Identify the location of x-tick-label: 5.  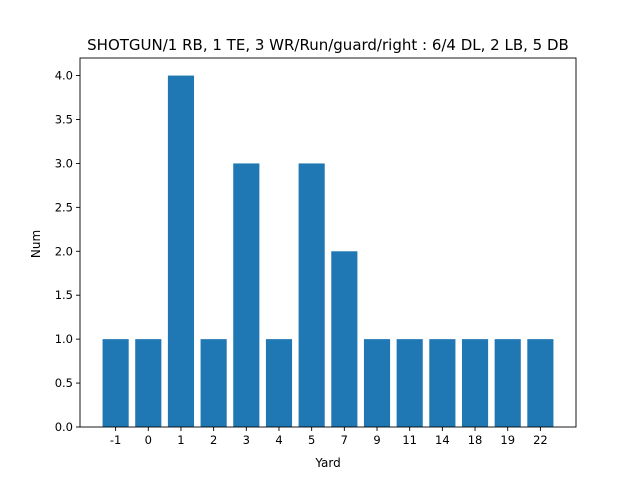
(311, 440).